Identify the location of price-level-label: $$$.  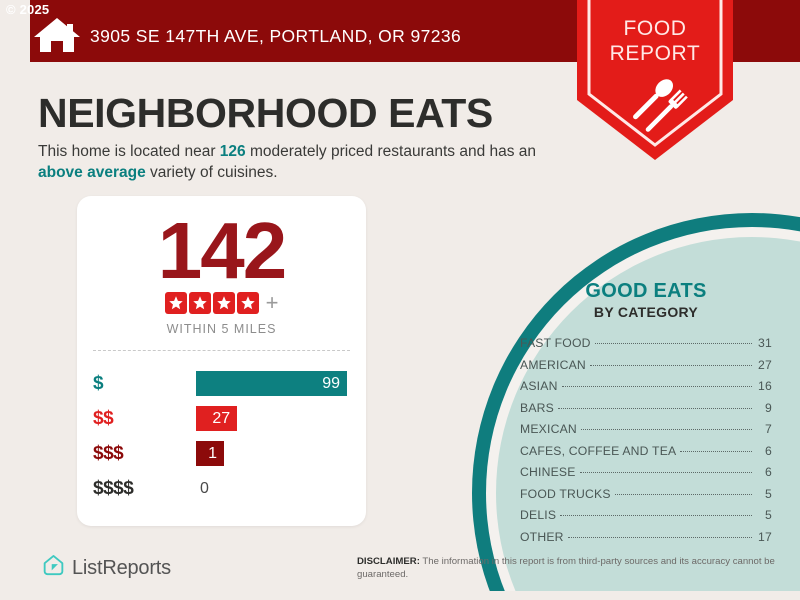
(108, 453).